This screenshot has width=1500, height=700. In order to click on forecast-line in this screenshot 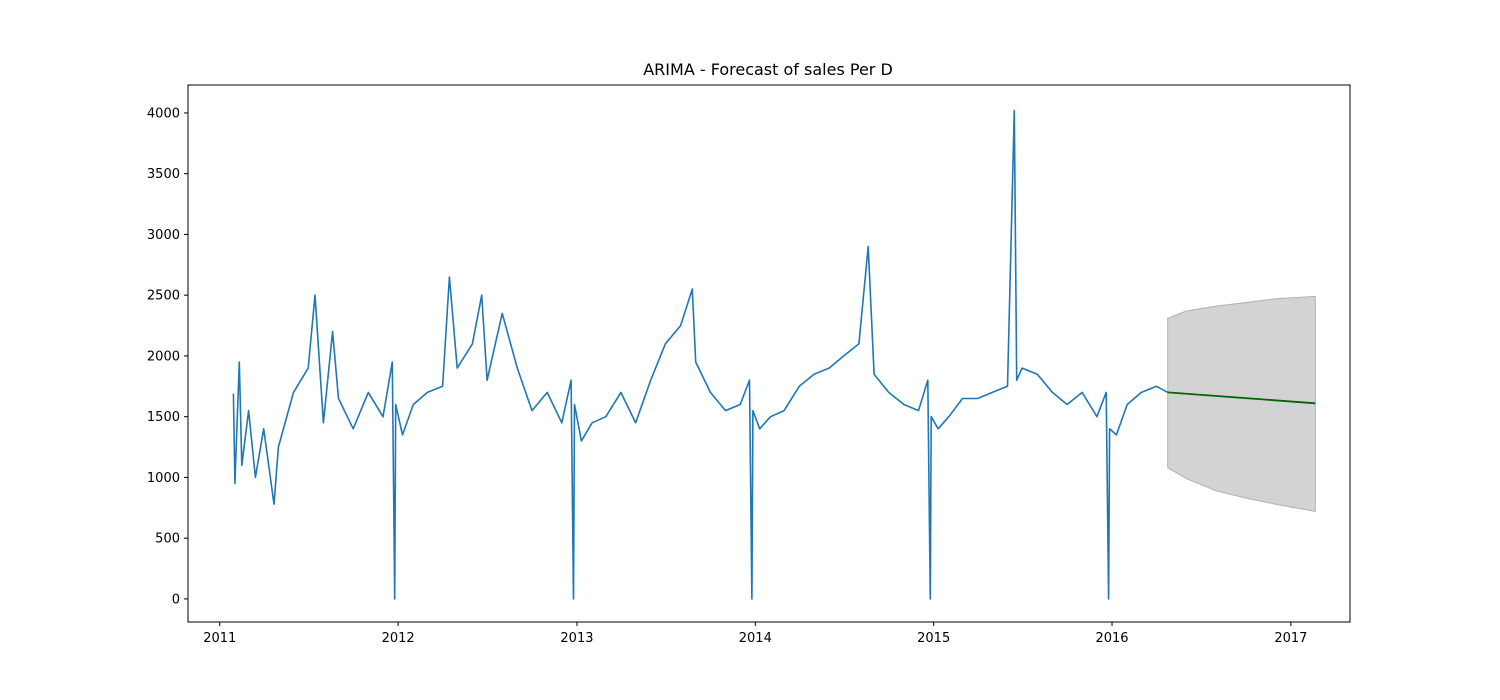, I will do `click(1241, 398)`.